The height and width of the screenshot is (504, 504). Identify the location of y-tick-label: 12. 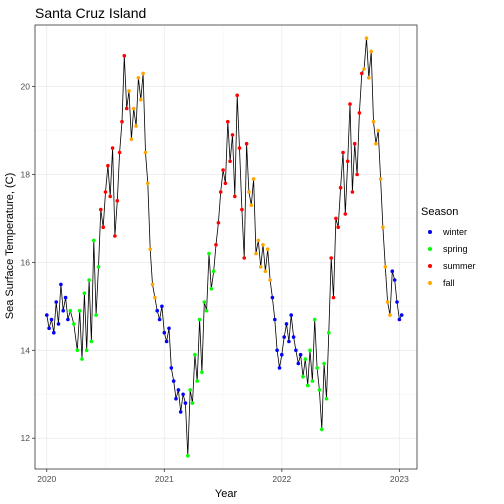
(26, 438).